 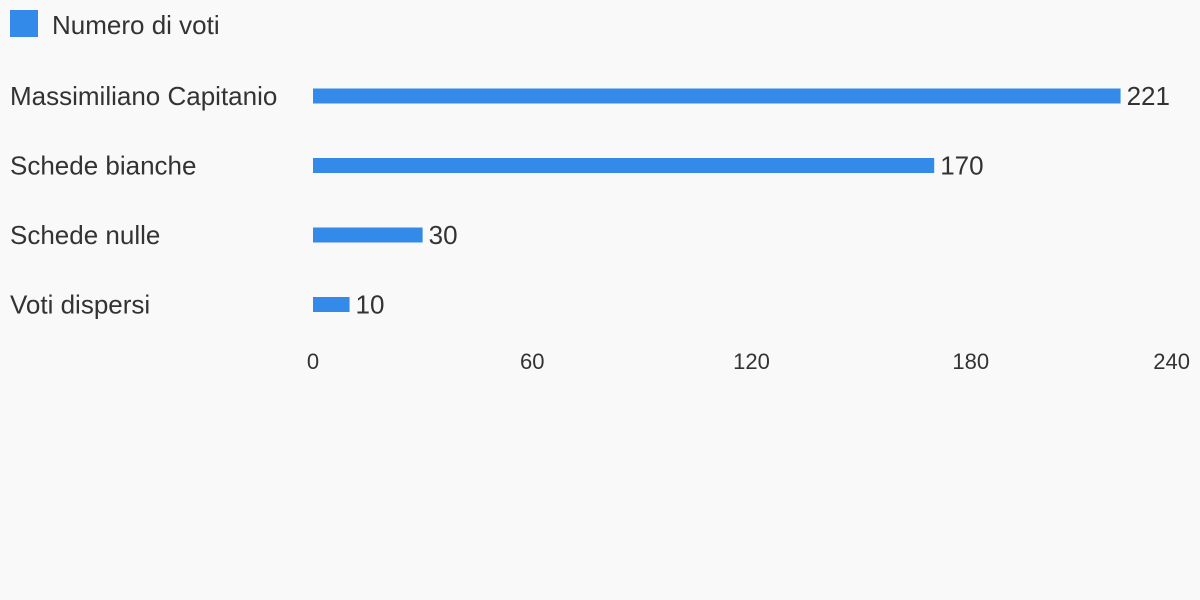 I want to click on value-label: 30, so click(x=443, y=235).